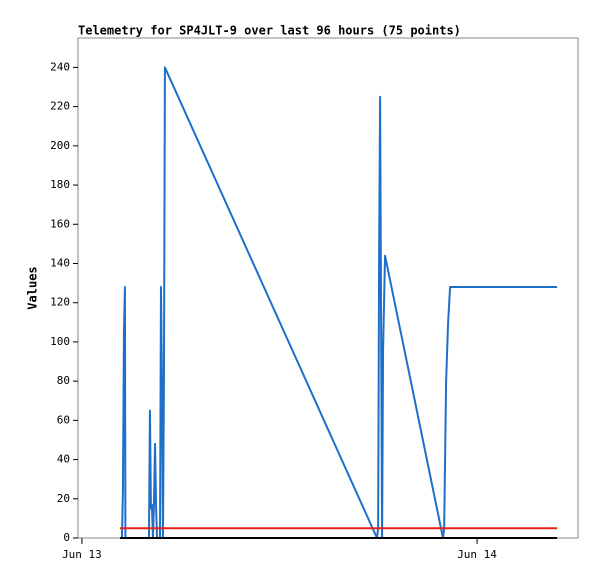  I want to click on y-tick-label: 160, so click(60, 223).